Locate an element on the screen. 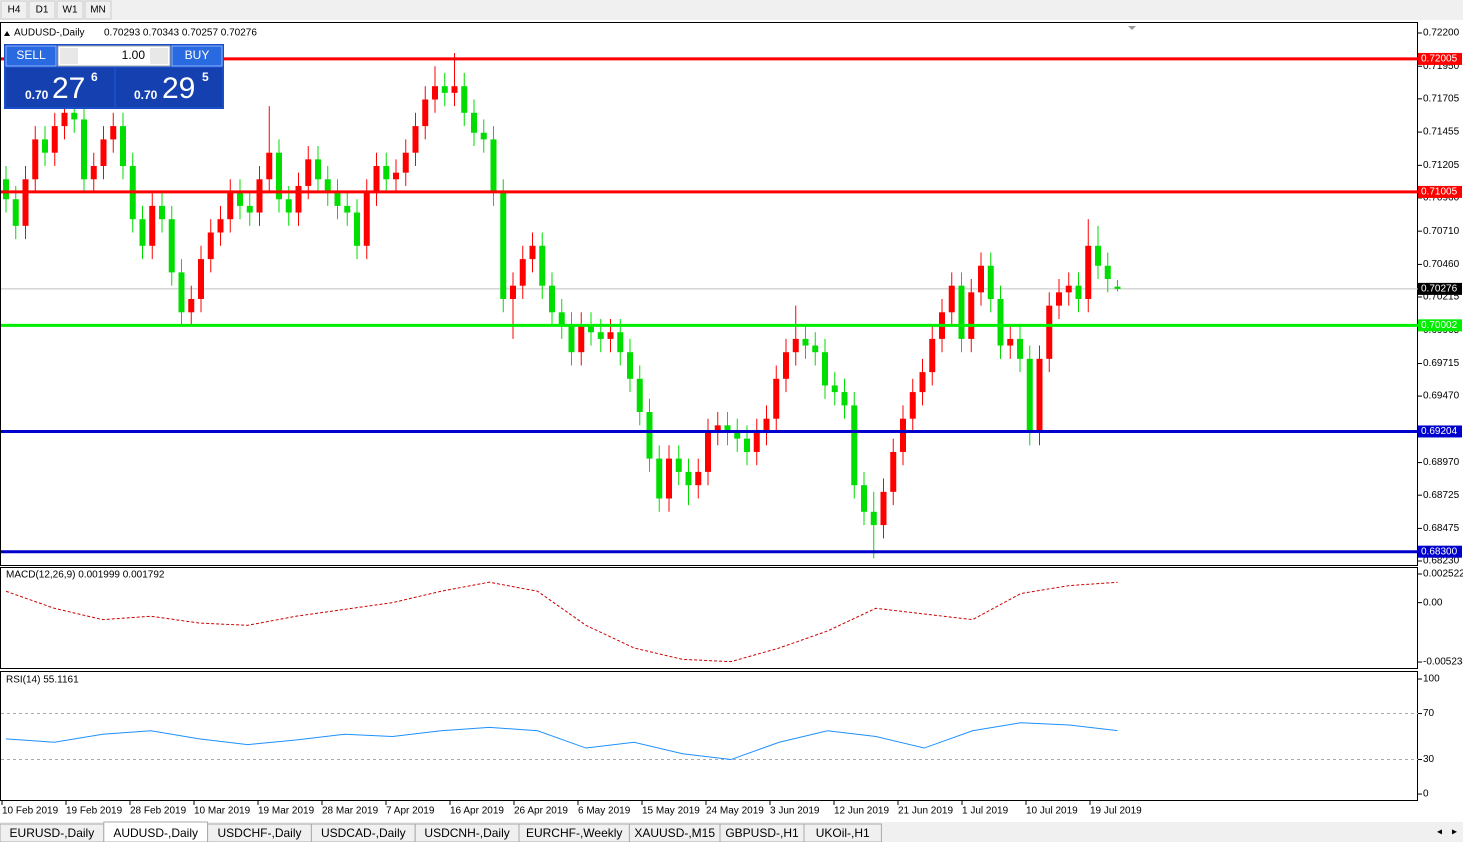  tab-label: USDCNH-,Daily is located at coordinates (466, 833).